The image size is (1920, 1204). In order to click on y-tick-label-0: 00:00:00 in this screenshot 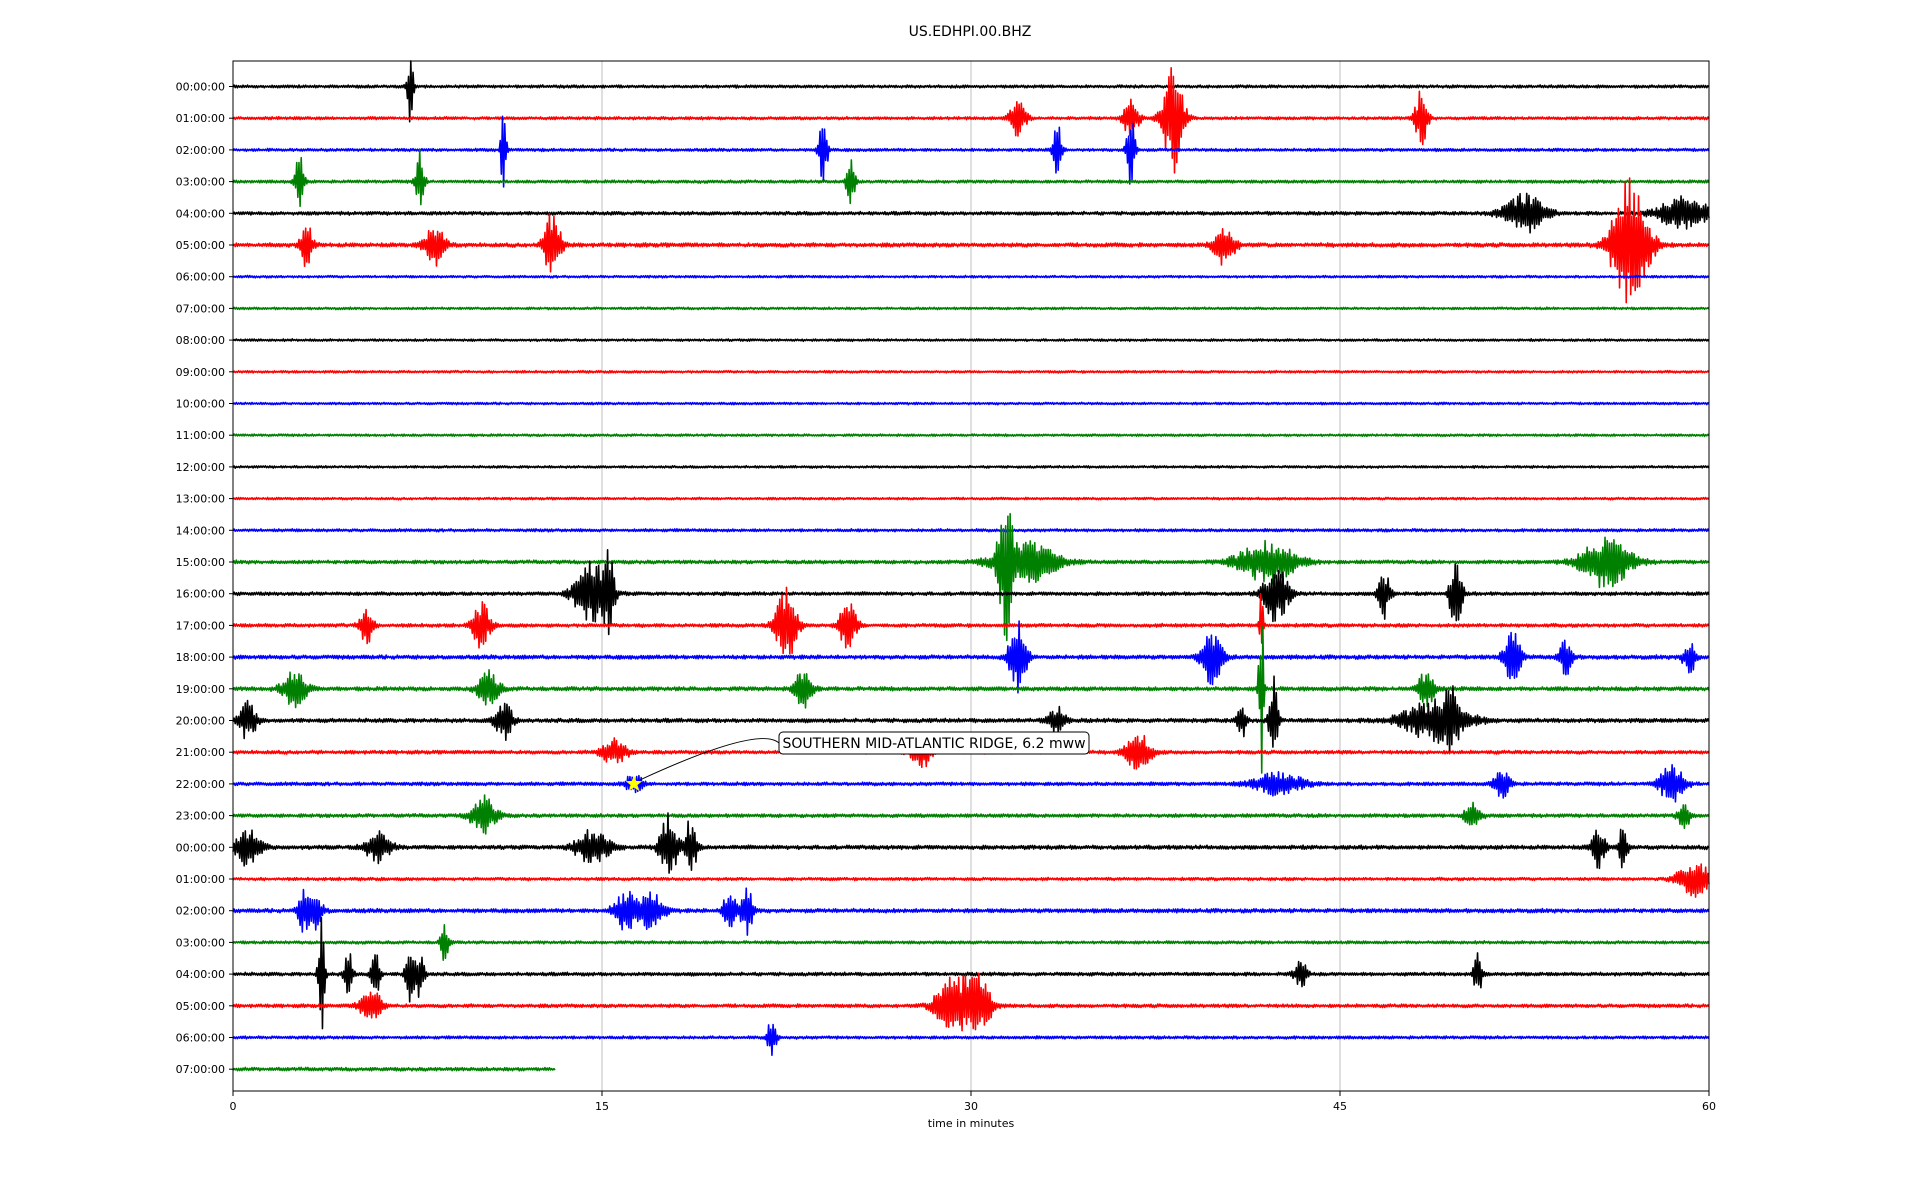, I will do `click(200, 87)`.